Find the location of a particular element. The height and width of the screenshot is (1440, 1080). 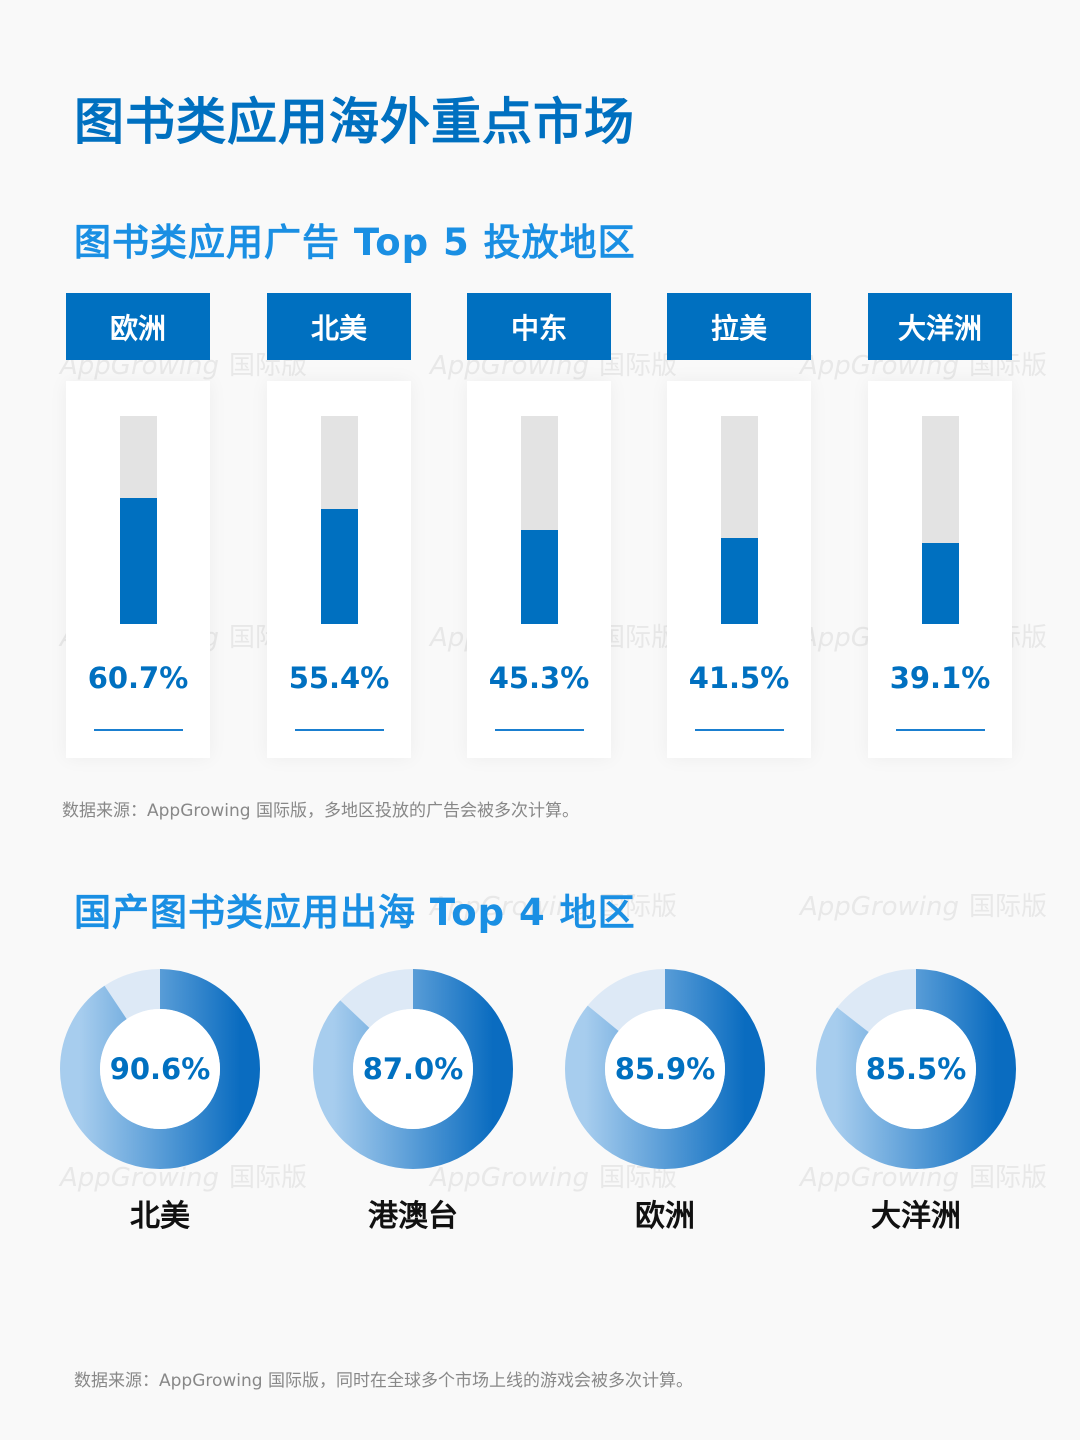

donut-value: 85.5% is located at coordinates (916, 1069).